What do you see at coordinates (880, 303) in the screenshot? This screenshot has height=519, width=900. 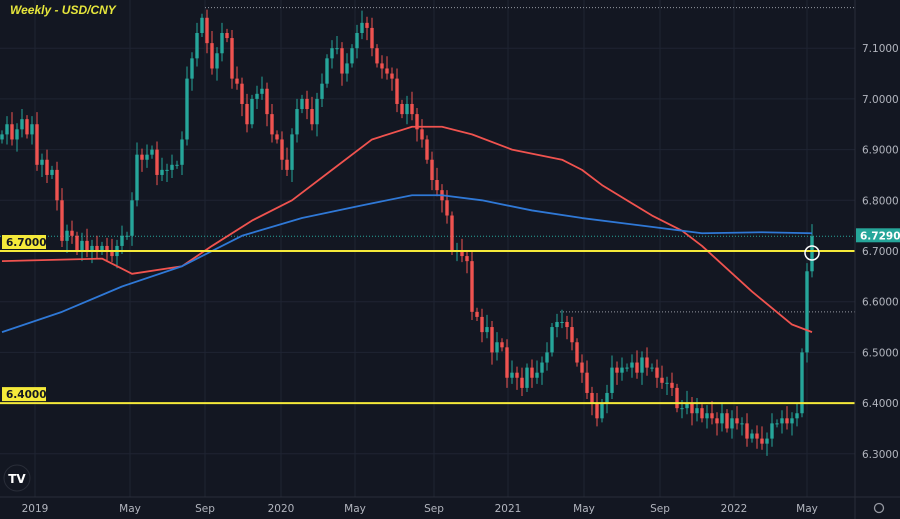 I see `price-tick-label: 6.6000` at bounding box center [880, 303].